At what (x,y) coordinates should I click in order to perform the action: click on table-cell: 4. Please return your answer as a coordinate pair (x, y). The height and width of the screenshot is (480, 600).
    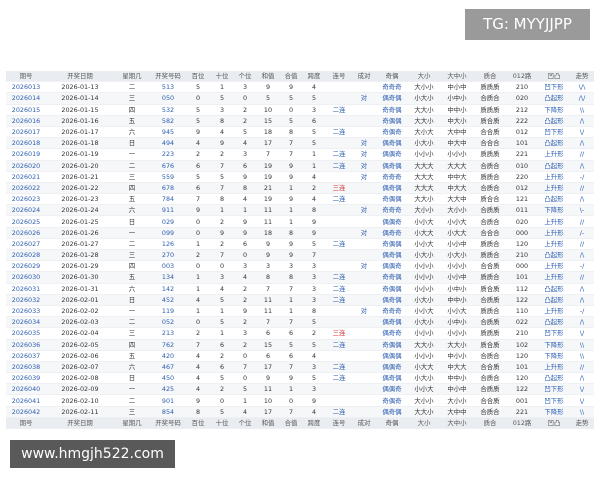
    Looking at the image, I should click on (314, 412).